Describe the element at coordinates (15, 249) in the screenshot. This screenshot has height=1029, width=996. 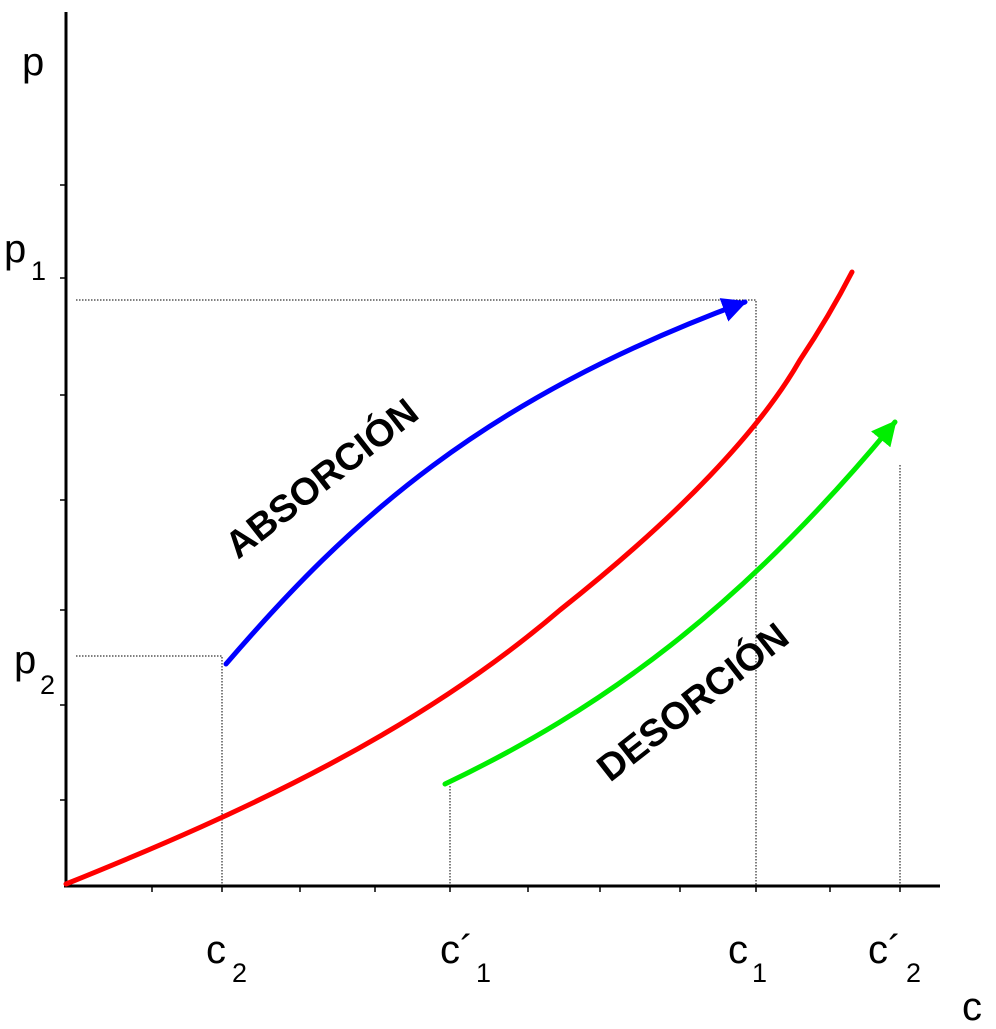
I see `y-tick-p1-main: p` at that location.